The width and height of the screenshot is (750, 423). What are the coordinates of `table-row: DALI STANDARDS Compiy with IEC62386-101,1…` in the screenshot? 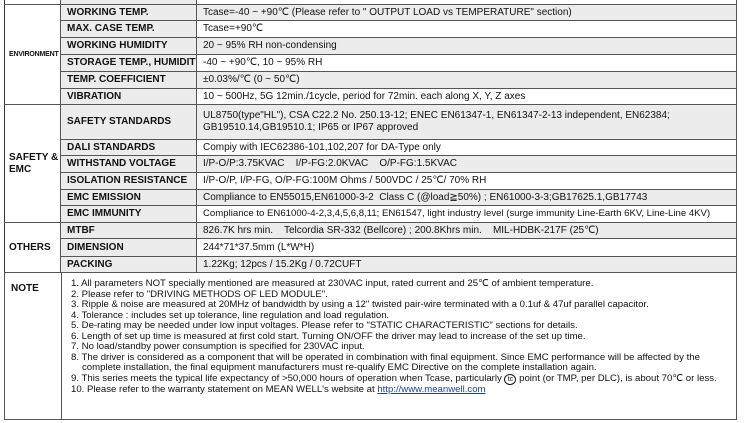 It's located at (371, 147).